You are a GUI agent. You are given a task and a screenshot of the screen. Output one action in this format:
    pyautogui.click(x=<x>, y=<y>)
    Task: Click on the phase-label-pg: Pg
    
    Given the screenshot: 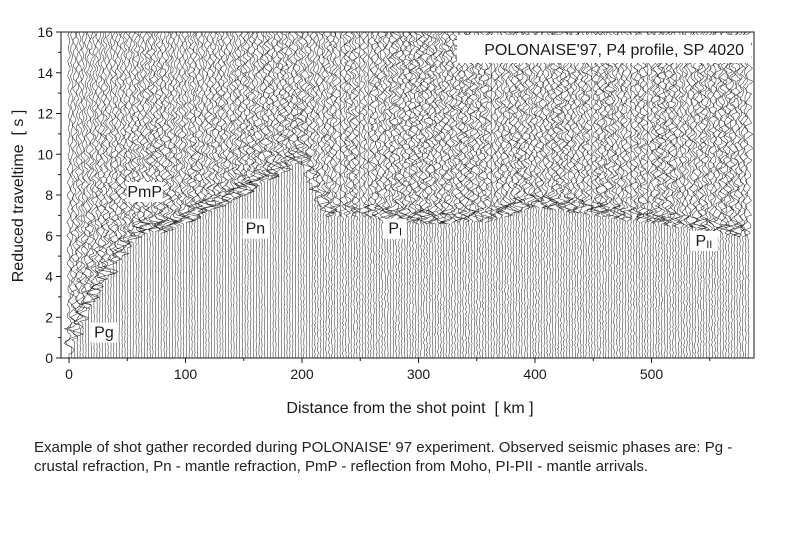 What is the action you would take?
    pyautogui.click(x=104, y=333)
    